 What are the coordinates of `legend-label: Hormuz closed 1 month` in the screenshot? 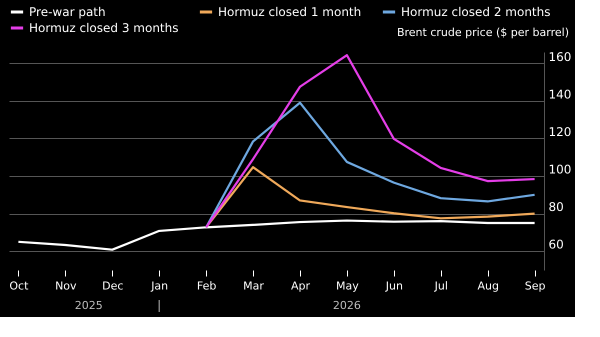 It's located at (290, 12).